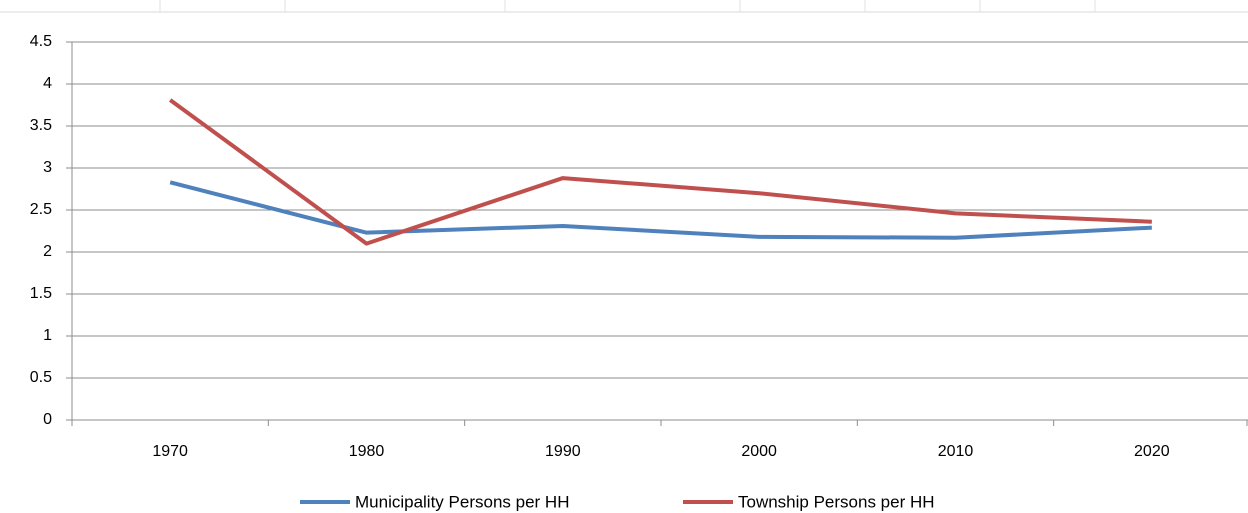  I want to click on y-tick-label: 4.5, so click(41, 41).